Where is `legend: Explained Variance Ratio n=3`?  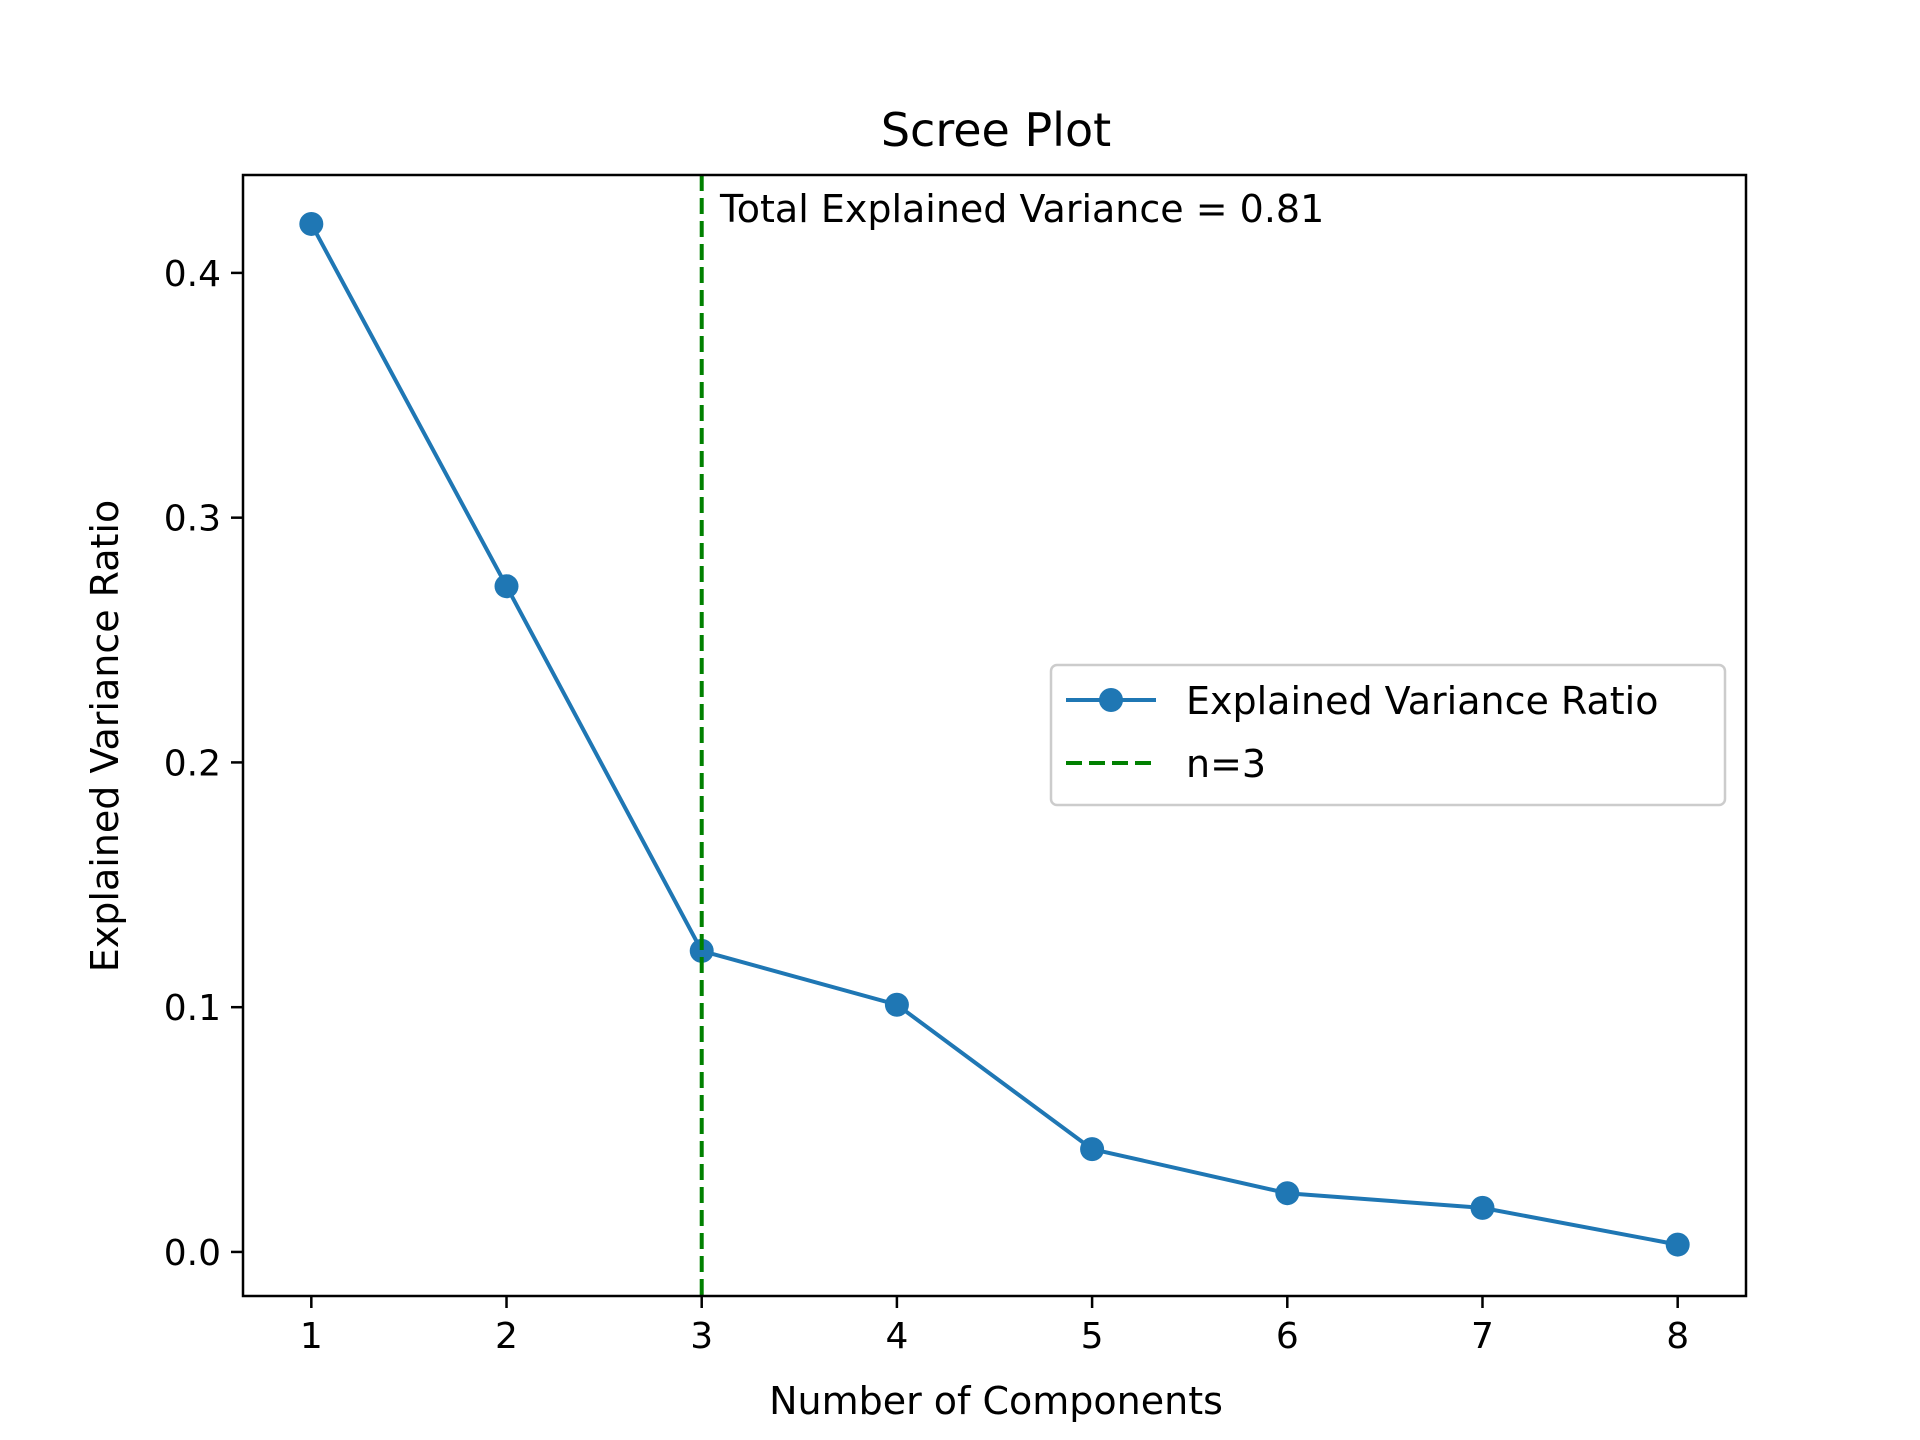
legend: Explained Variance Ratio n=3 is located at coordinates (1388, 735).